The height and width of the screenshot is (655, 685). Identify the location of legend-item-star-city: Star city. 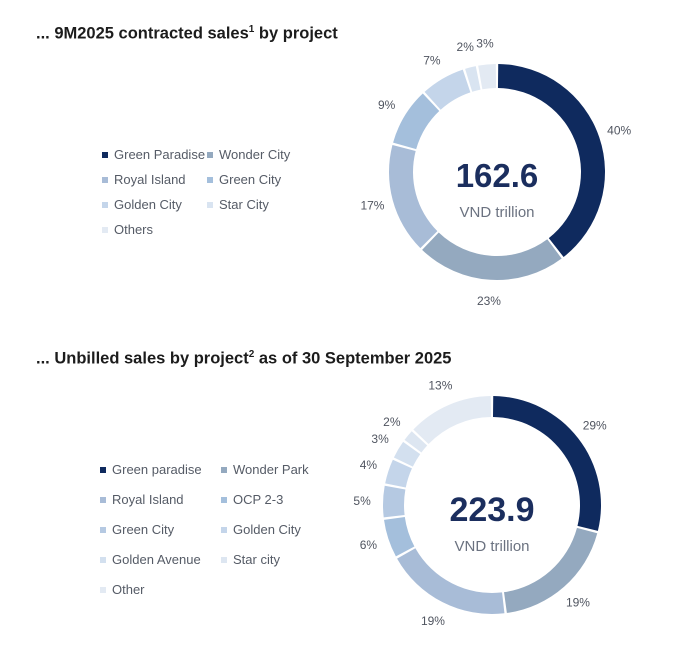
(276, 559).